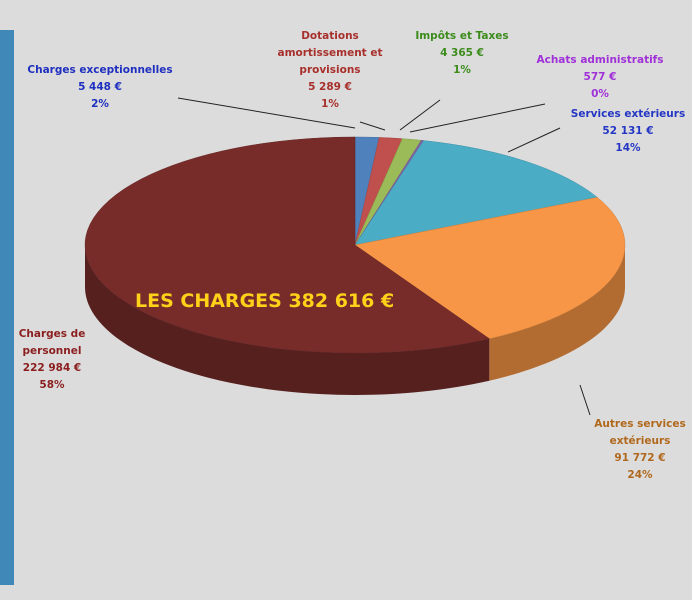 The width and height of the screenshot is (692, 600). What do you see at coordinates (640, 450) in the screenshot?
I see `data-label: Autres services extérieurs 91 772 € 24%` at bounding box center [640, 450].